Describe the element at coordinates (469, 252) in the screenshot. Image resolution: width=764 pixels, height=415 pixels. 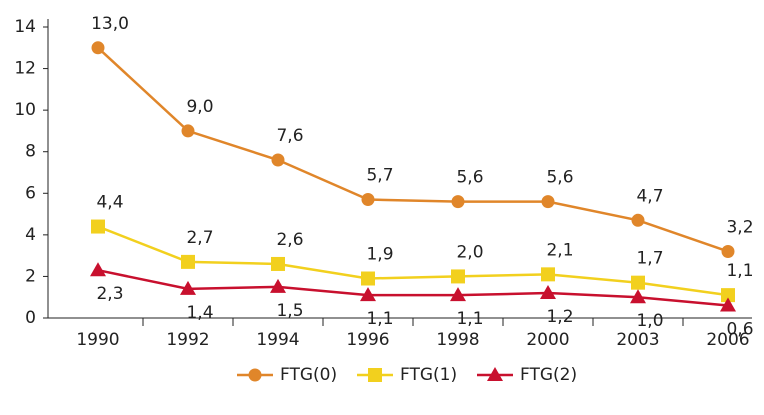
I see `data-label: 2,0` at that location.